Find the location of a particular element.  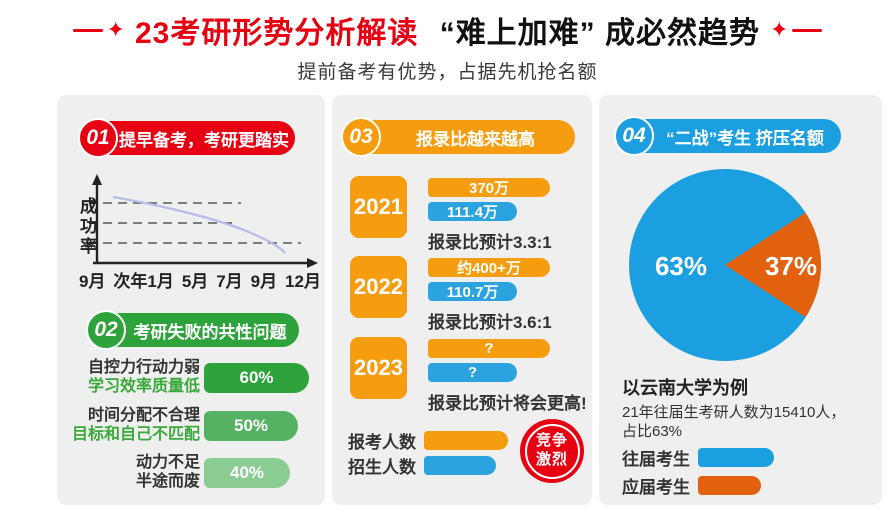

section-04-badge: 04 is located at coordinates (634, 136).